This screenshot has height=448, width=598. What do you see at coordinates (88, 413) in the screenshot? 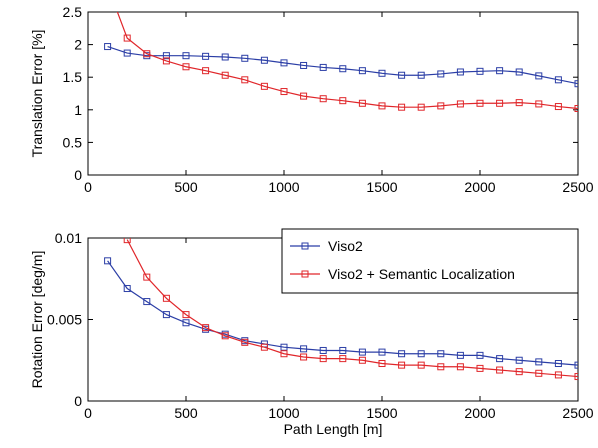
I see `x-tick-label: 0` at bounding box center [88, 413].